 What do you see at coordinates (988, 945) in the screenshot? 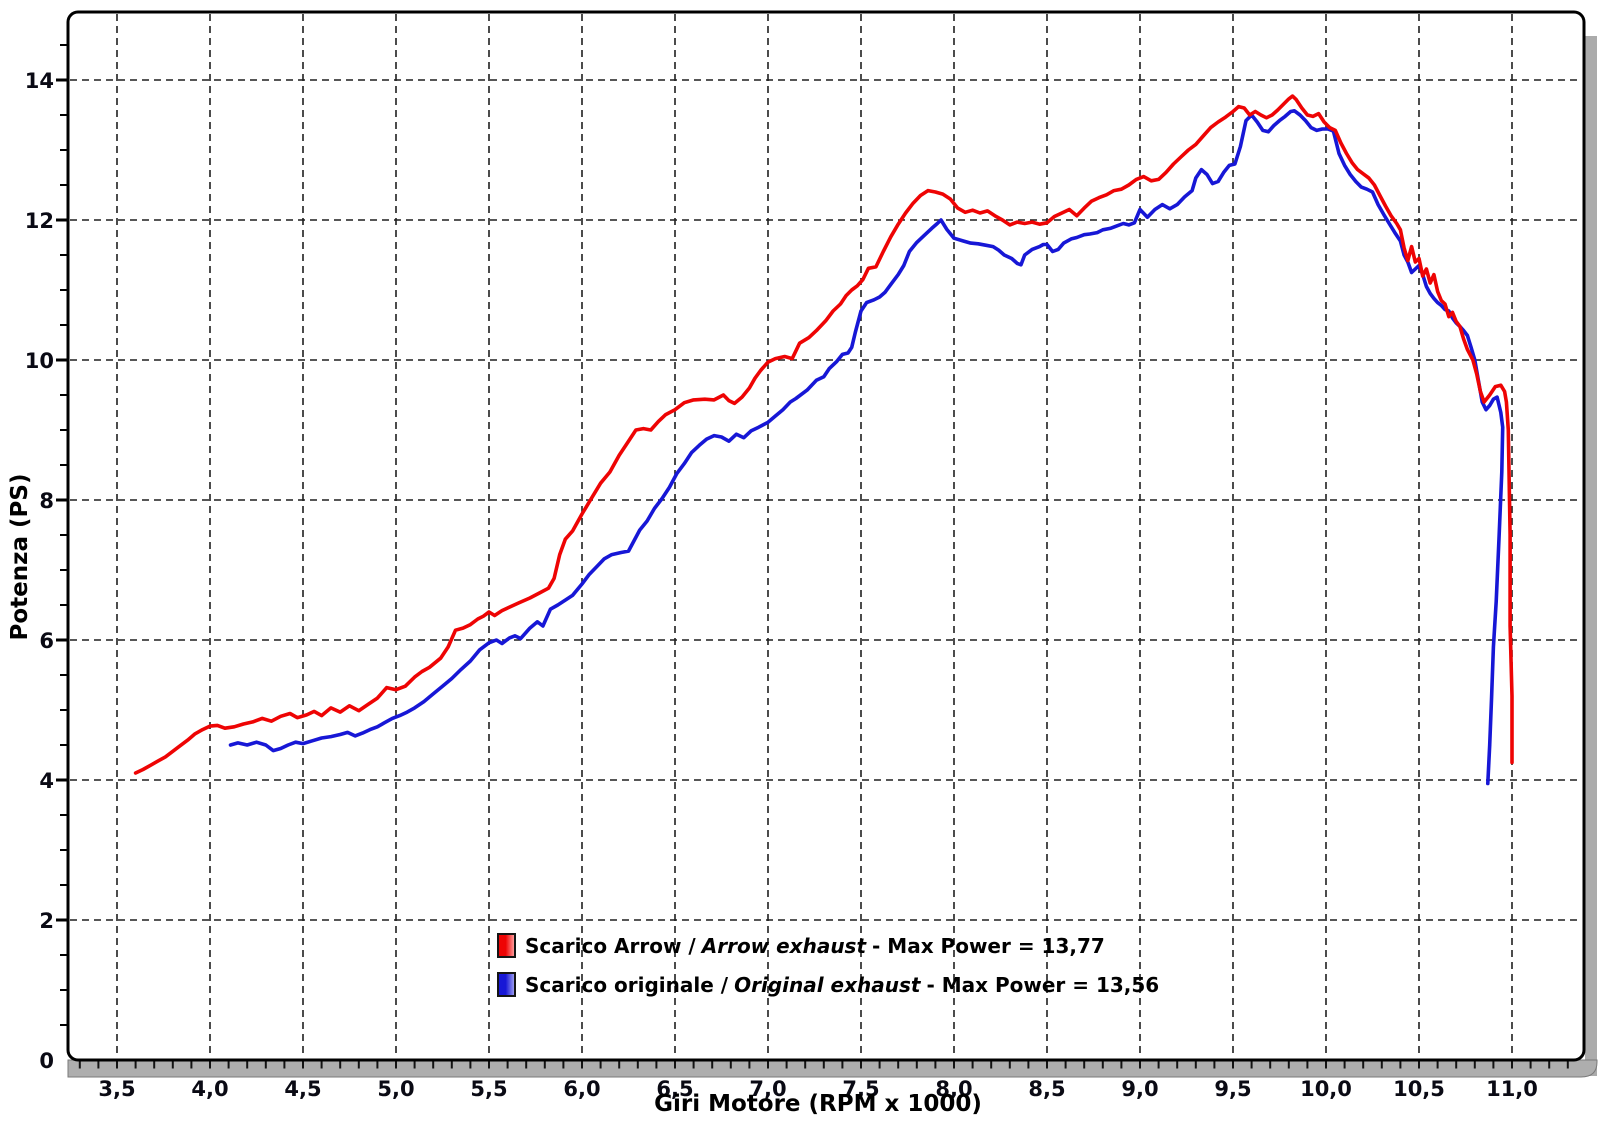
I see `legend-label-arrow-max: - Max Power = 13,77` at bounding box center [988, 945].